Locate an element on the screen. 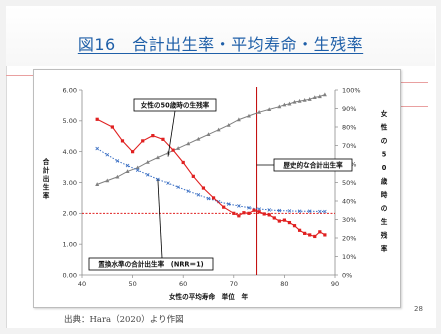 The image size is (441, 334). y2-axis-title-char: の is located at coordinates (384, 141).